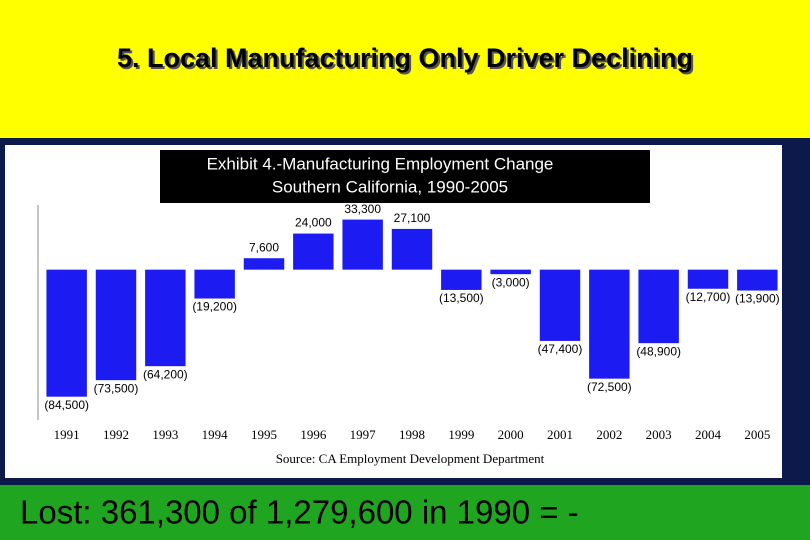 This screenshot has width=810, height=540. What do you see at coordinates (560, 434) in the screenshot?
I see `x-tick-label: 2001` at bounding box center [560, 434].